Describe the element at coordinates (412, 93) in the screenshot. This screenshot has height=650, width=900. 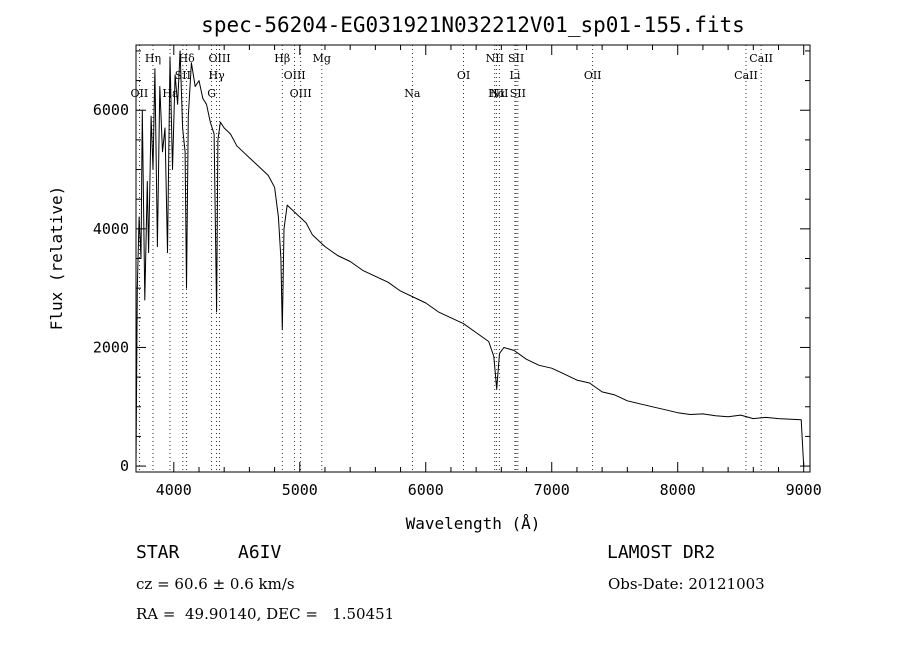
I see `line-marker-label: Na` at that location.